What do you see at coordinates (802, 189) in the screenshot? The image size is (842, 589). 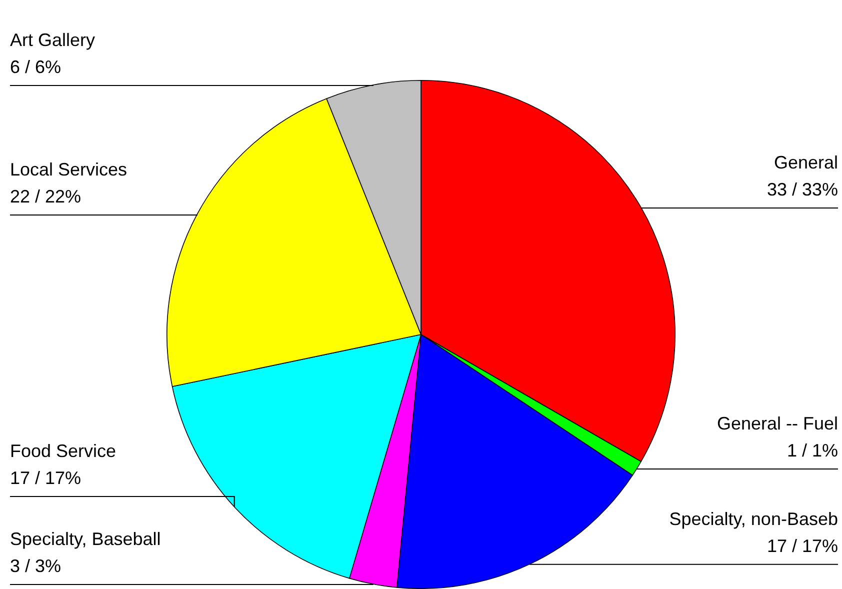 I see `data-label: 33 / 33%` at bounding box center [802, 189].